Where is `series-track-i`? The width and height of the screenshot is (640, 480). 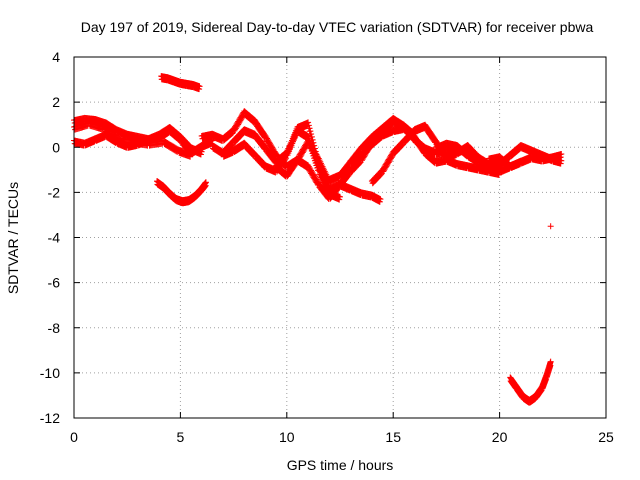 series-track-i is located at coordinates (425, 150).